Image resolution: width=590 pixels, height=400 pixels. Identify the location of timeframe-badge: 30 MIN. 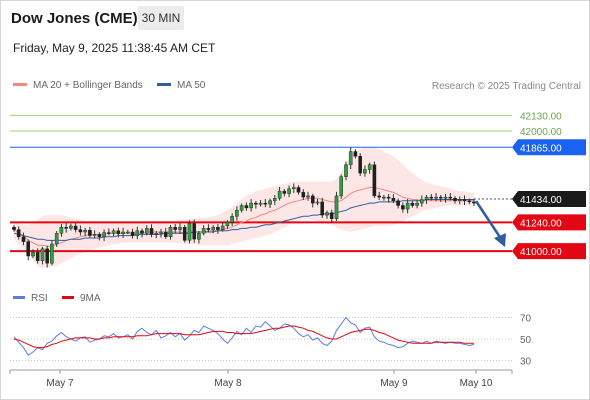
(161, 18).